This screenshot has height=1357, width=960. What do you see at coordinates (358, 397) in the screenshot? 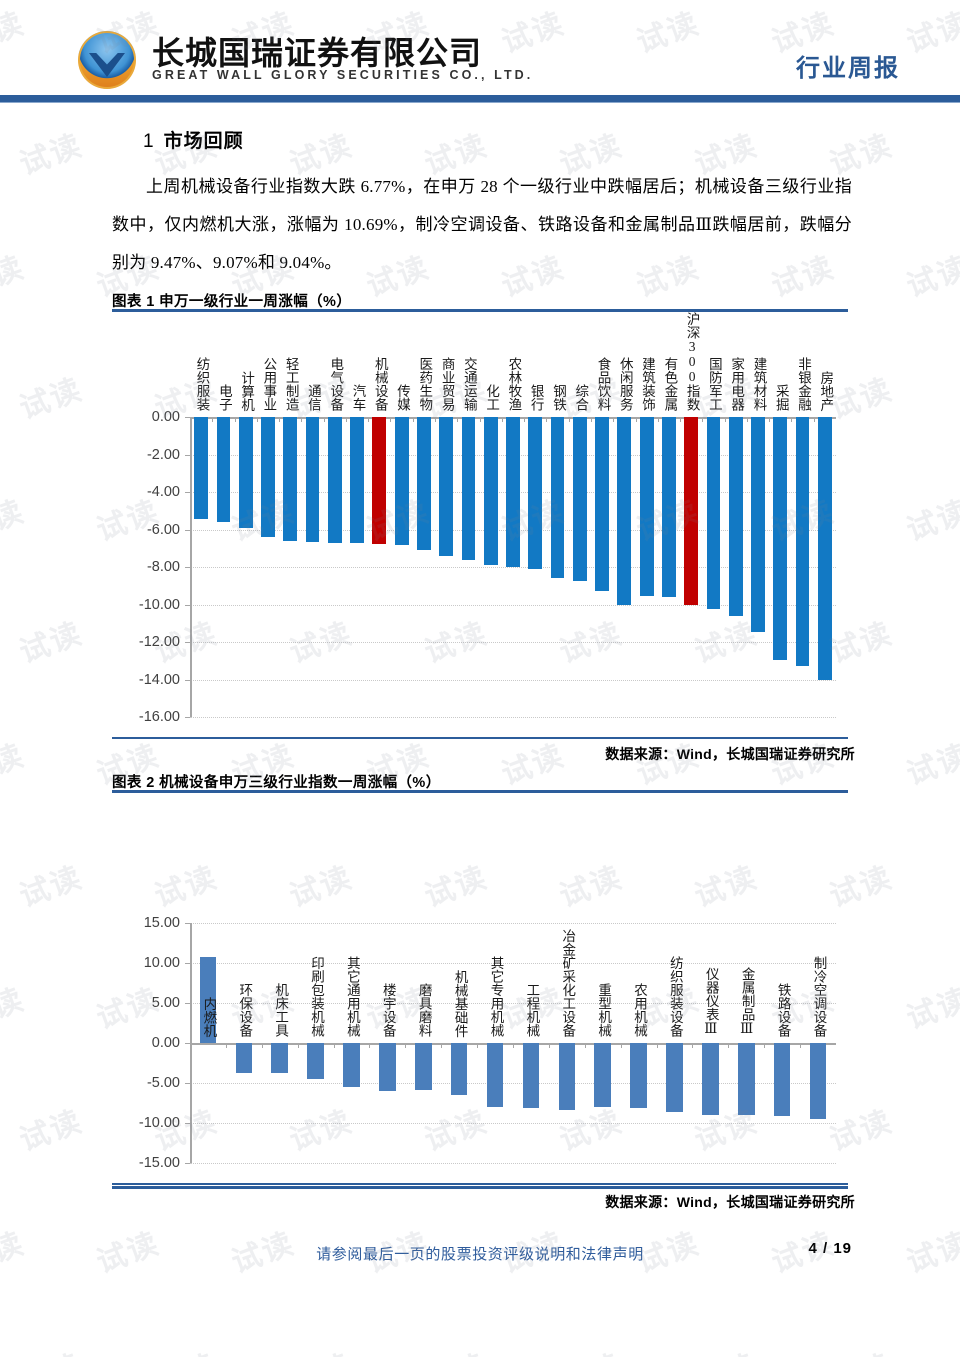
I see `x-axis-category-label: 汽车` at bounding box center [358, 397].